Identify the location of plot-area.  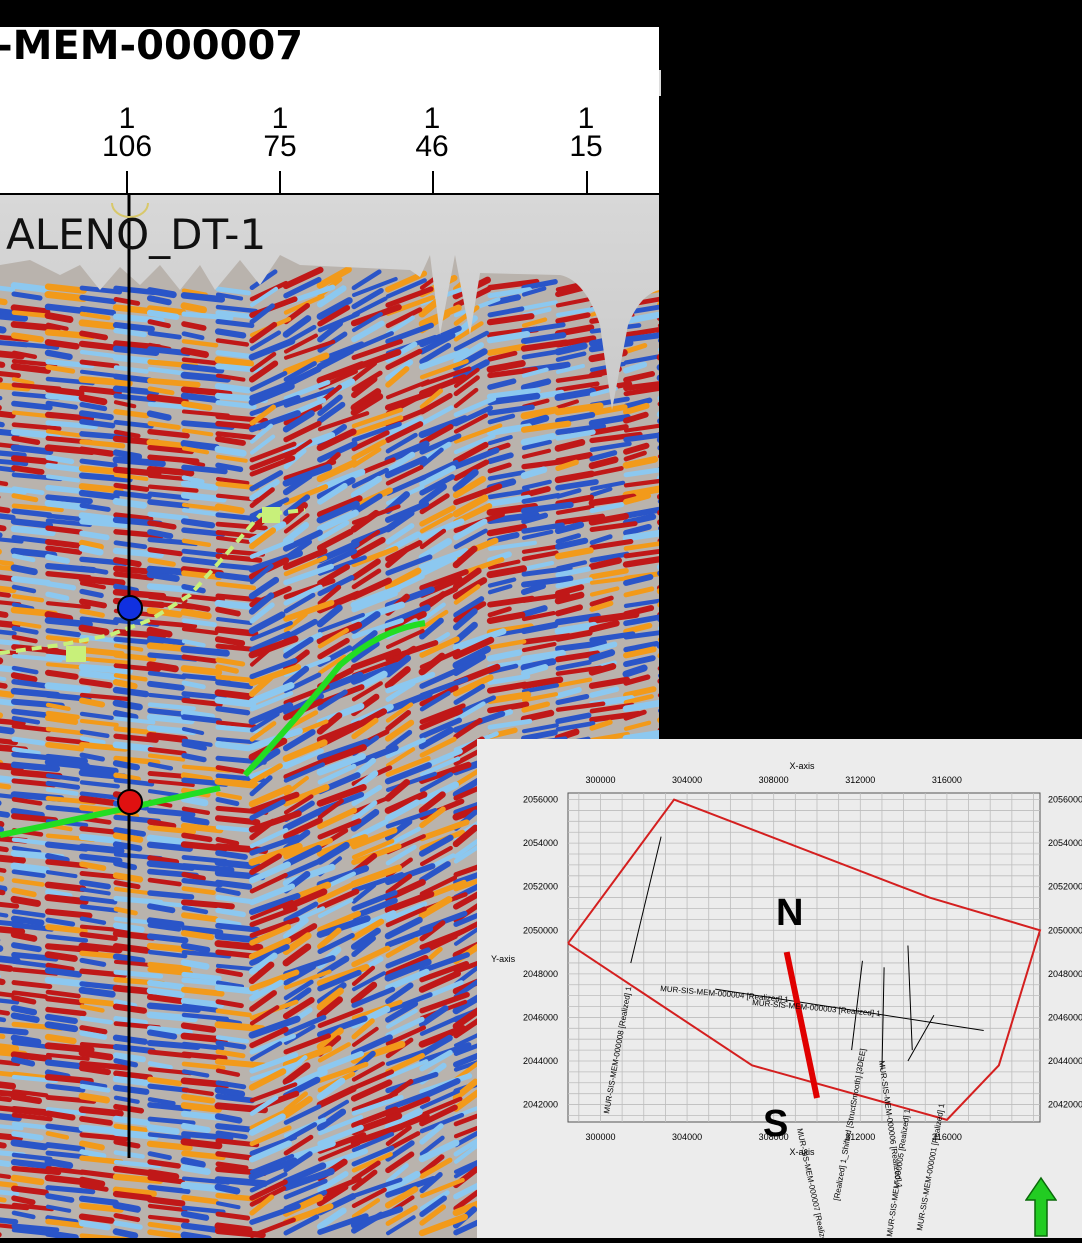
(804, 957).